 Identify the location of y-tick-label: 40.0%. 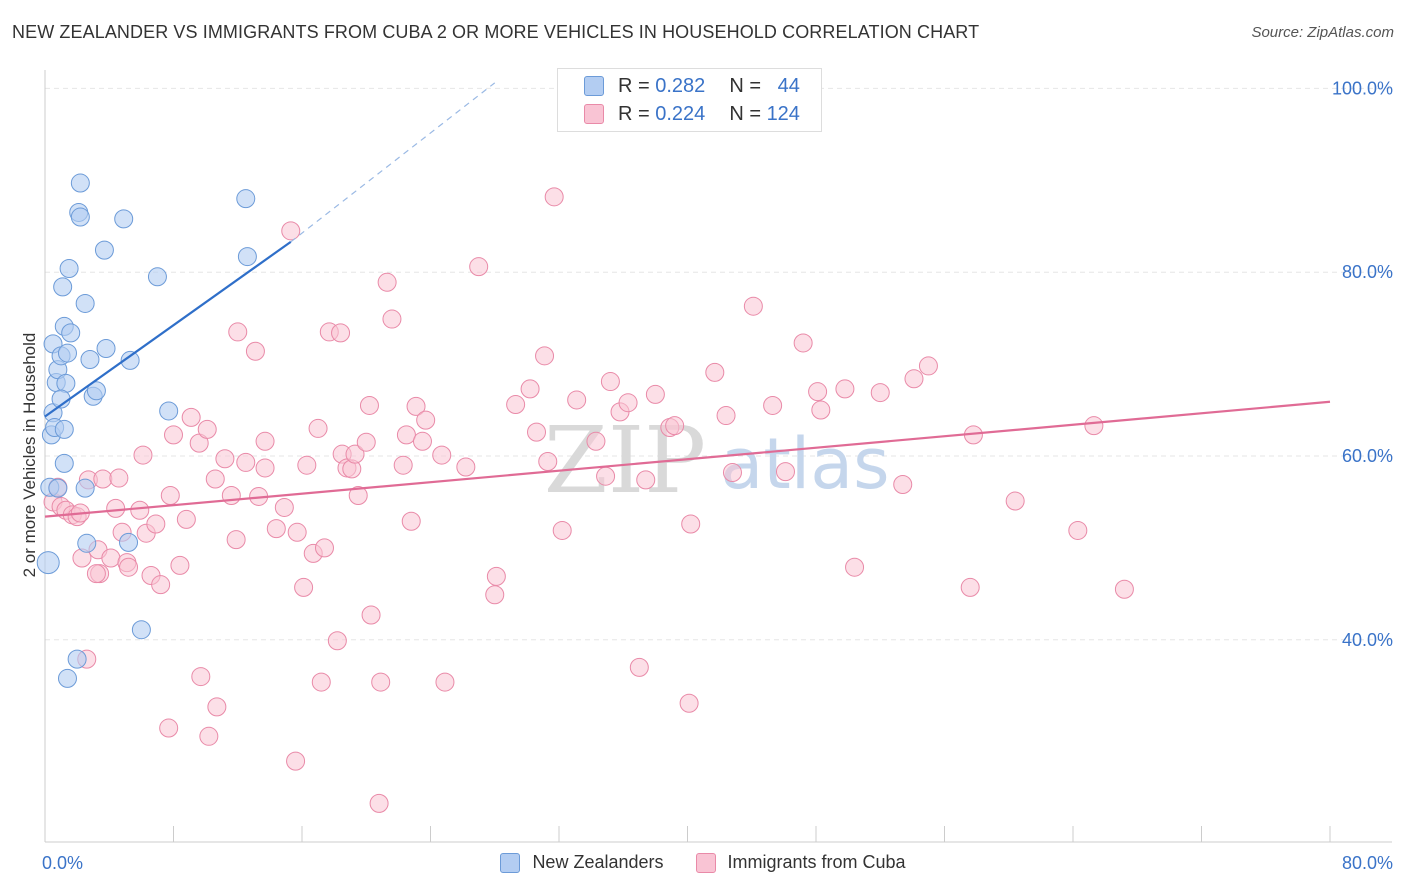
(1367, 640).